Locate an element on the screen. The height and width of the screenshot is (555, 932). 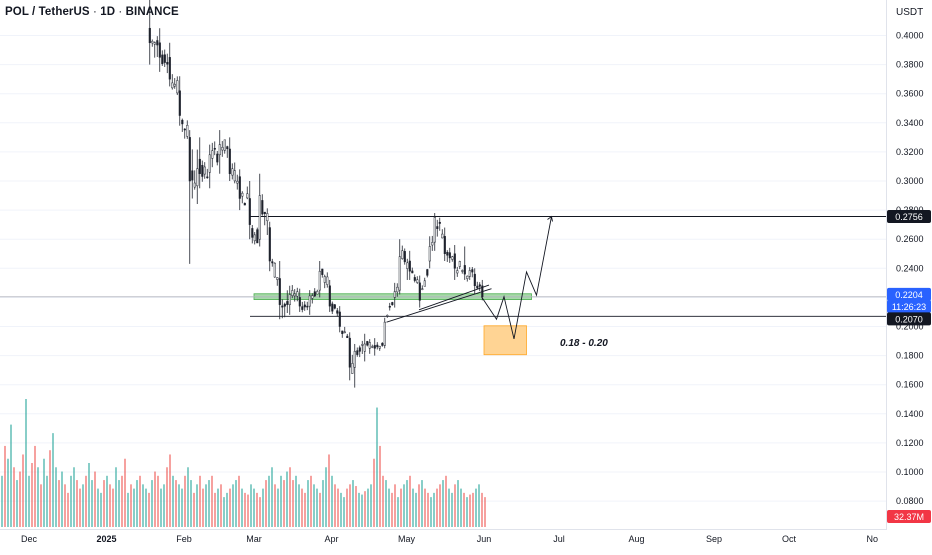
time-axis: Dec 2025 Feb Mar Apr May Jun Jul Aug Sep Oct No is located at coordinates (449, 539).